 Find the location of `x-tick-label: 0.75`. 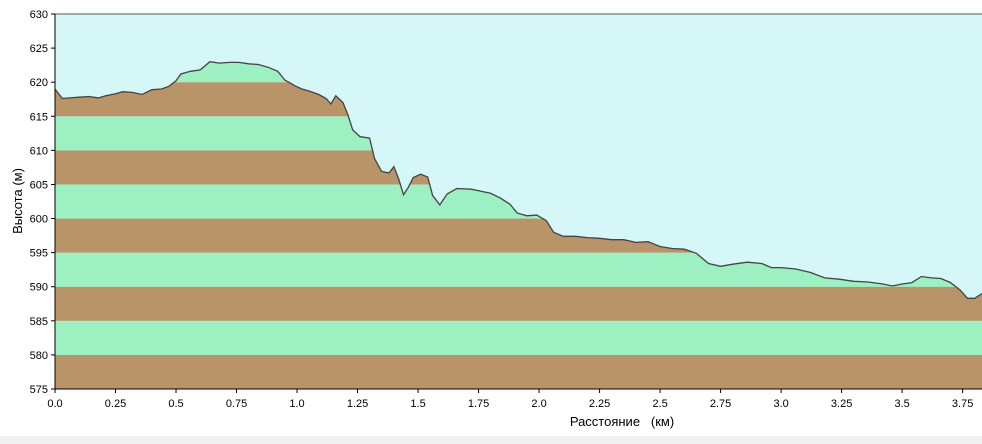

x-tick-label: 0.75 is located at coordinates (236, 404).